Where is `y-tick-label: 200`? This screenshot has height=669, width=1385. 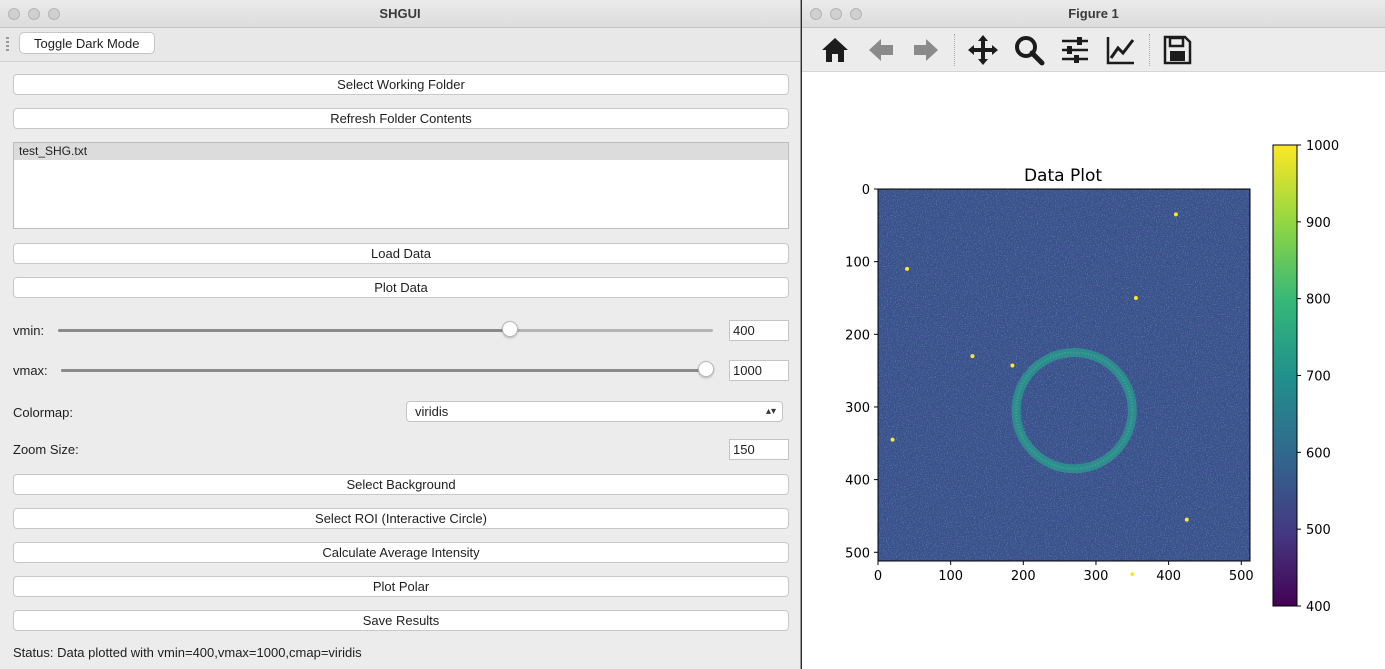
y-tick-label: 200 is located at coordinates (857, 335).